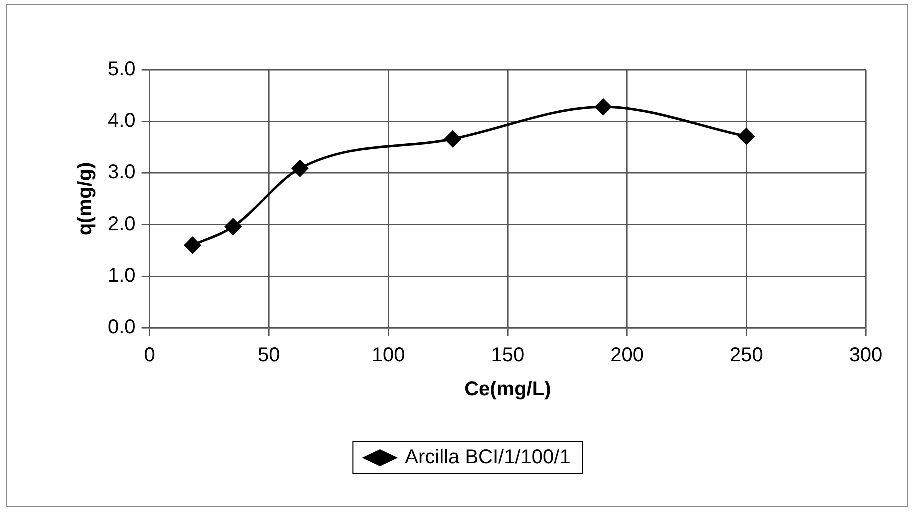 The width and height of the screenshot is (916, 513). What do you see at coordinates (269, 355) in the screenshot?
I see `x-tick-label: 50` at bounding box center [269, 355].